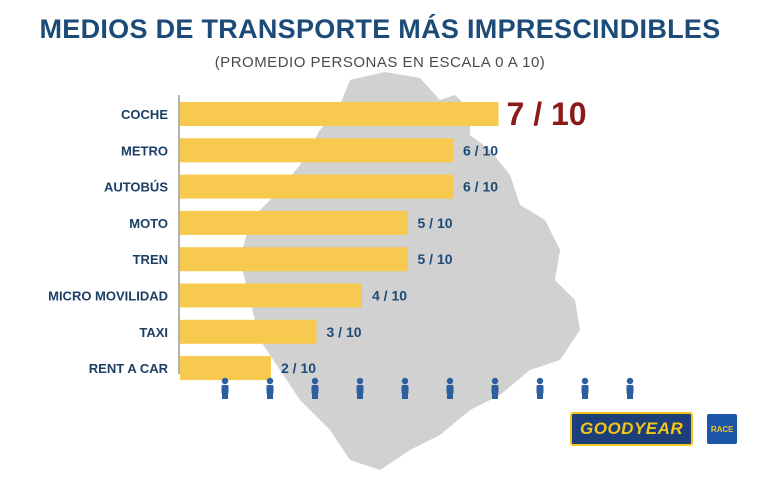 This screenshot has height=479, width=760. Describe the element at coordinates (427, 388) in the screenshot. I see `scale-icons-group` at that location.